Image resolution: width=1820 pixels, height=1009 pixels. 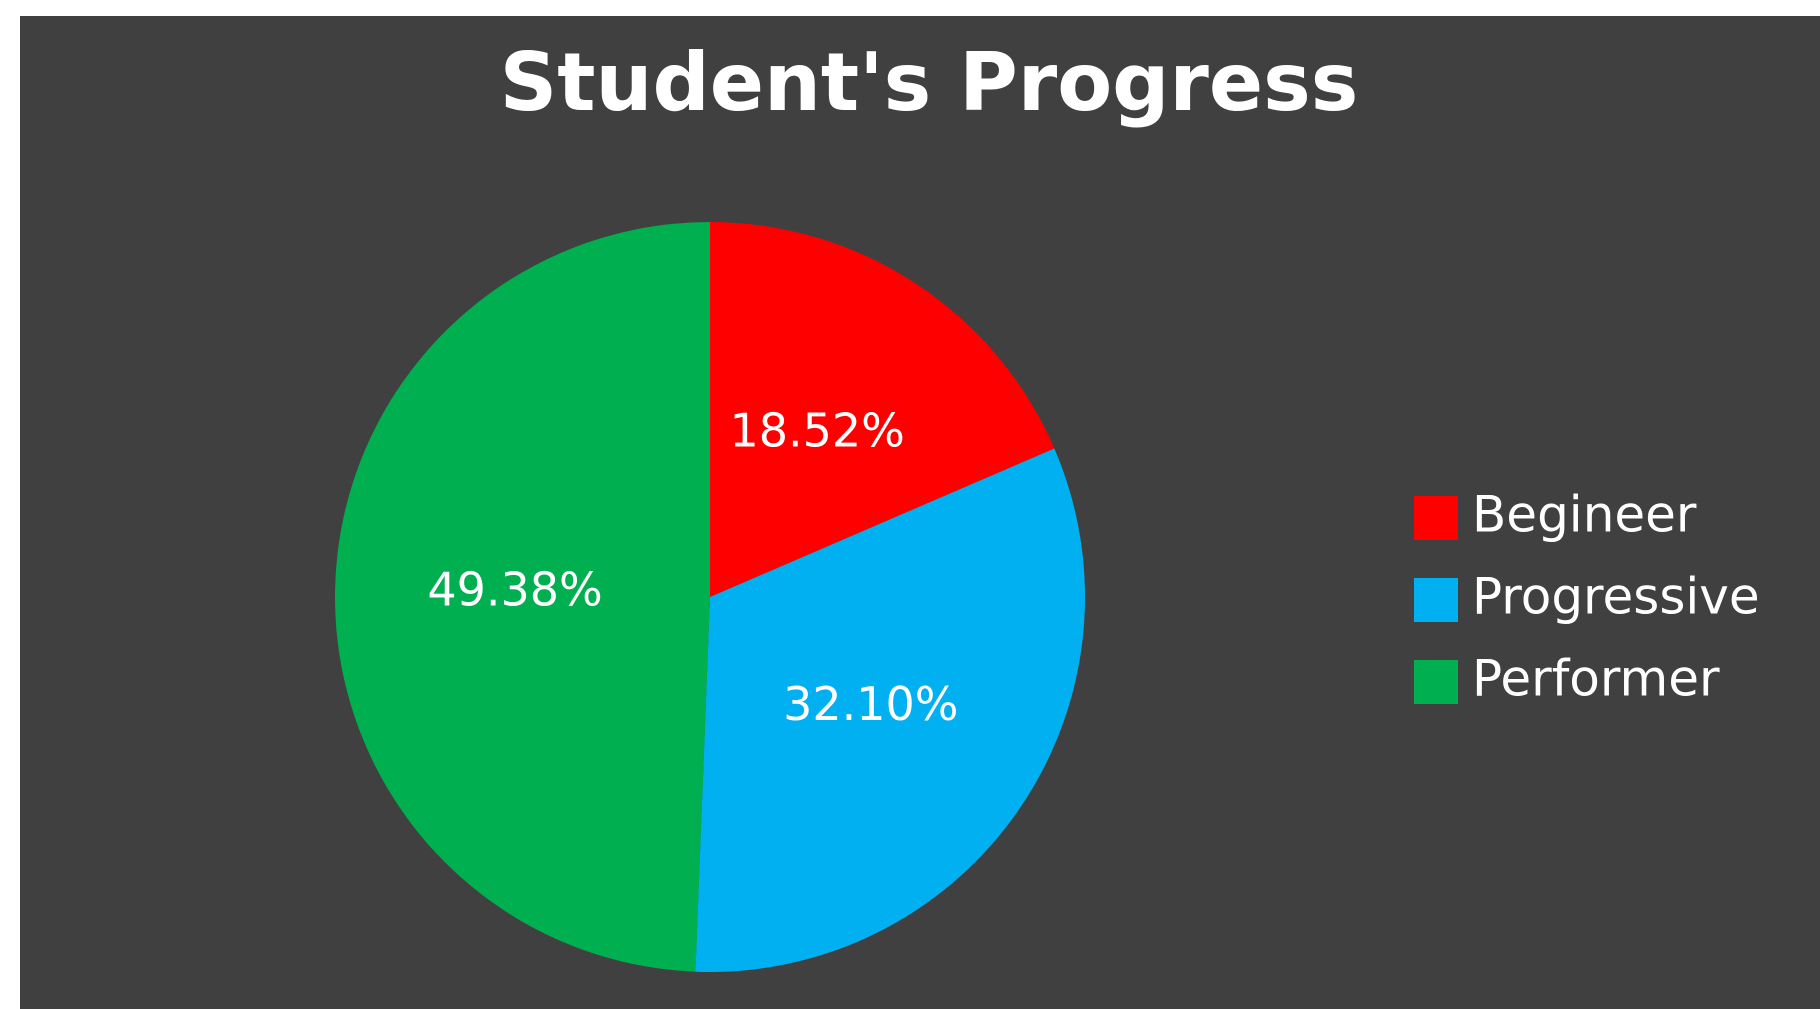 What do you see at coordinates (514, 590) in the screenshot?
I see `data-label: 49.38%` at bounding box center [514, 590].